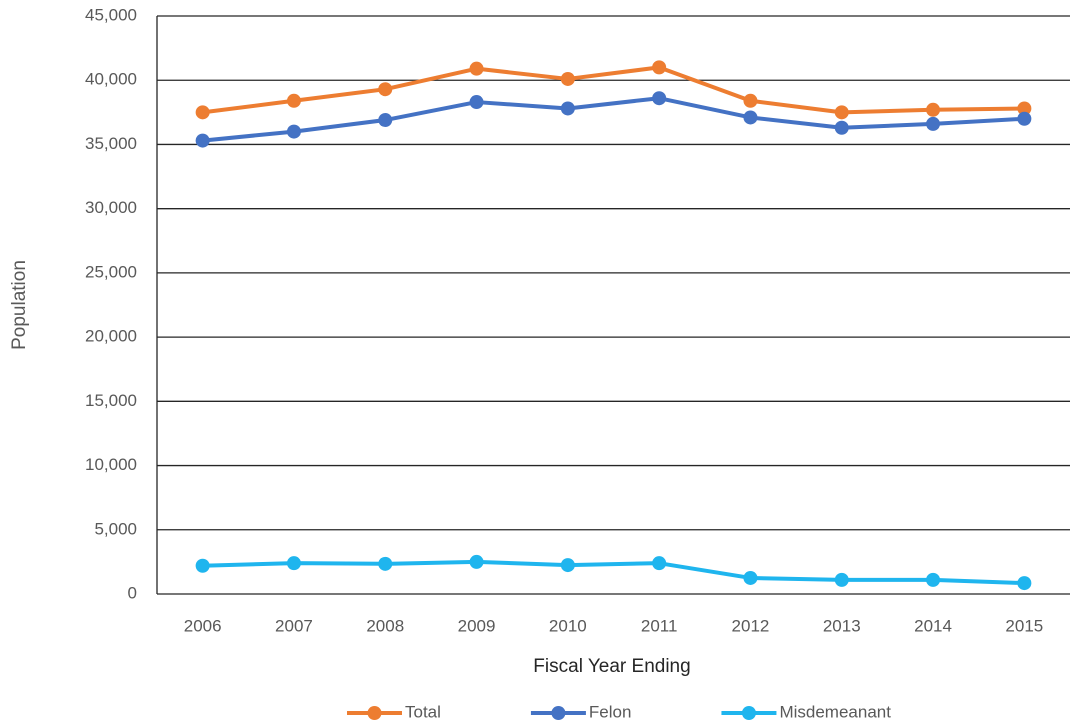 The height and width of the screenshot is (725, 1072). Describe the element at coordinates (610, 711) in the screenshot. I see `legend-label: Felon` at that location.